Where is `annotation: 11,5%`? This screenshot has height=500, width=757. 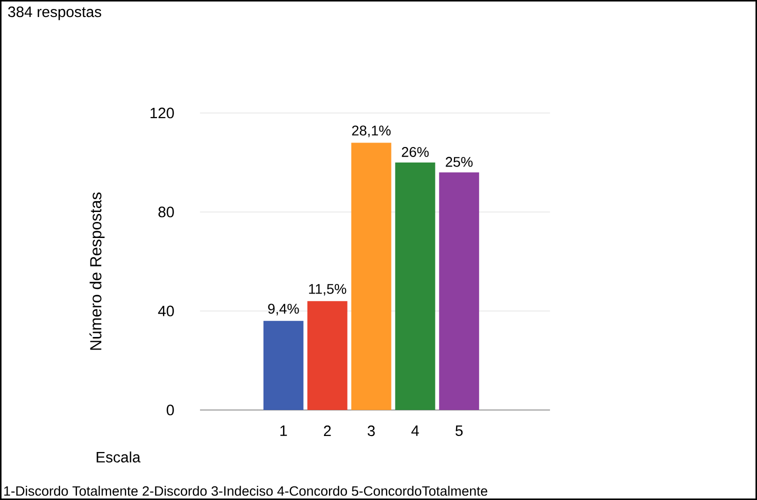 annotation: 11,5% is located at coordinates (327, 290).